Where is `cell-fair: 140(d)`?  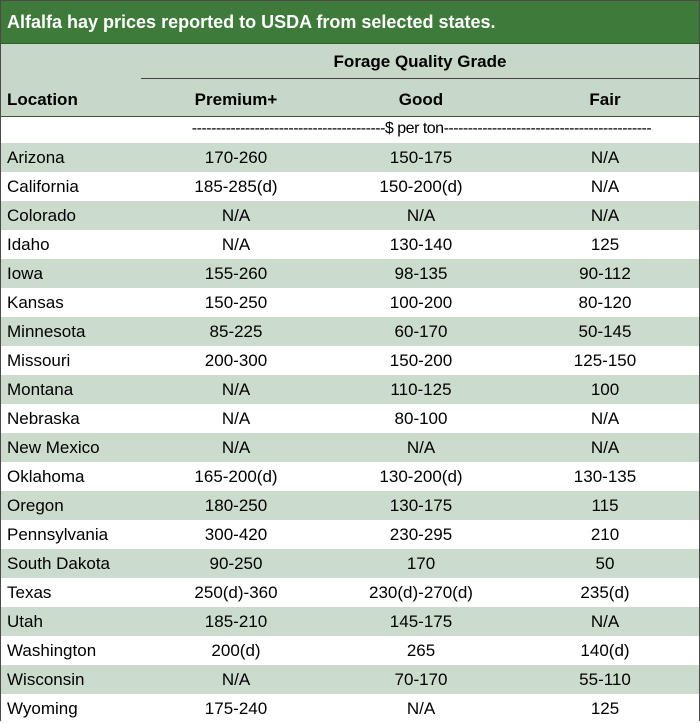
cell-fair: 140(d) is located at coordinates (605, 650).